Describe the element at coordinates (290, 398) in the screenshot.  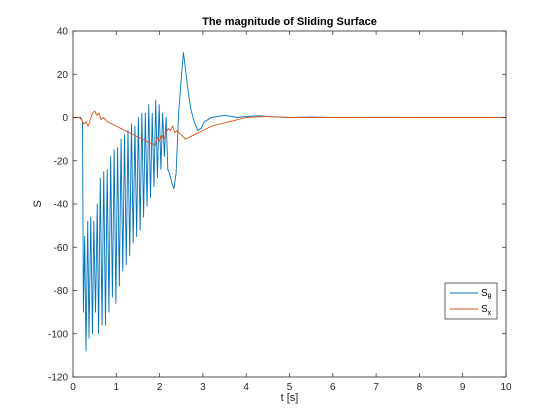
I see `x-axis-label: t [s]` at that location.